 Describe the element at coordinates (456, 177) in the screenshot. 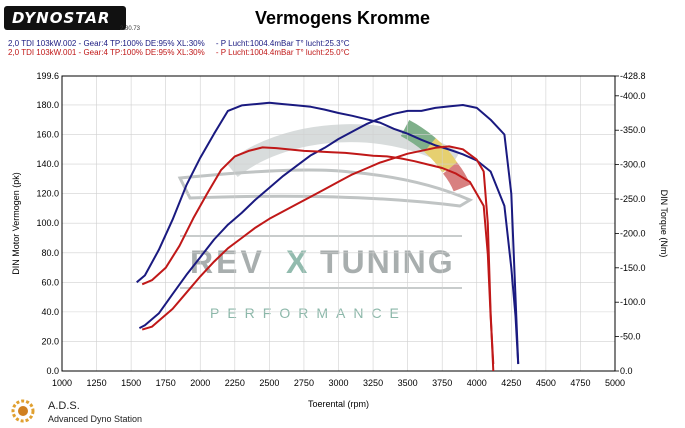

I see `watermark-gauge-red` at that location.